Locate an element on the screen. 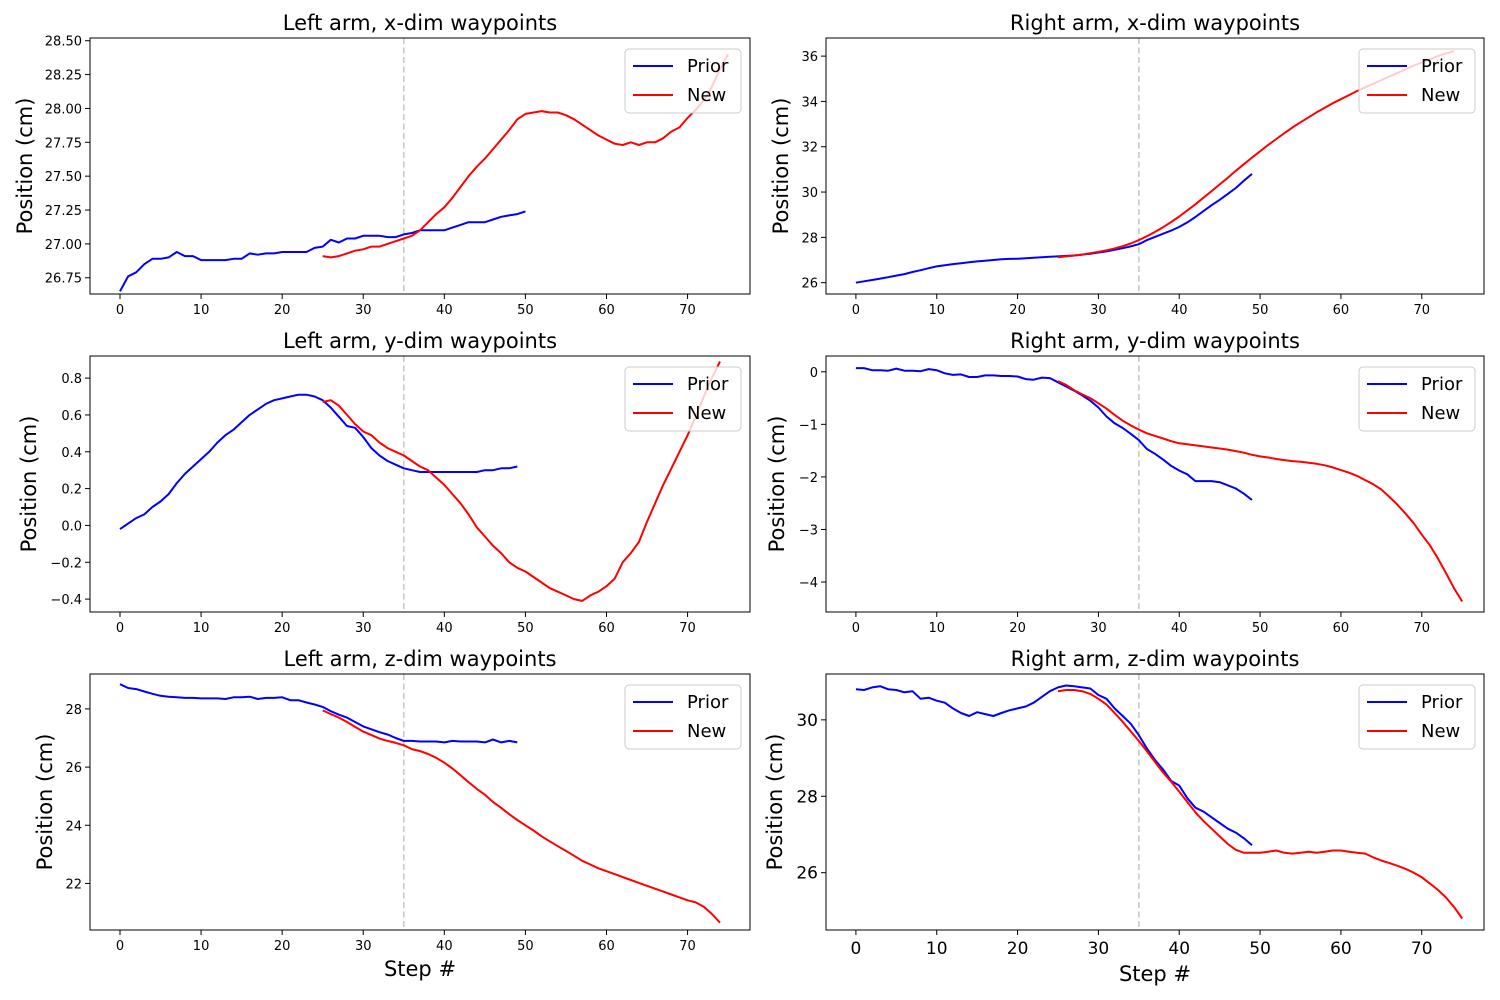 Image resolution: width=1500 pixels, height=1000 pixels. chart-title: Right arm, z-dim waypoints is located at coordinates (1155, 659).